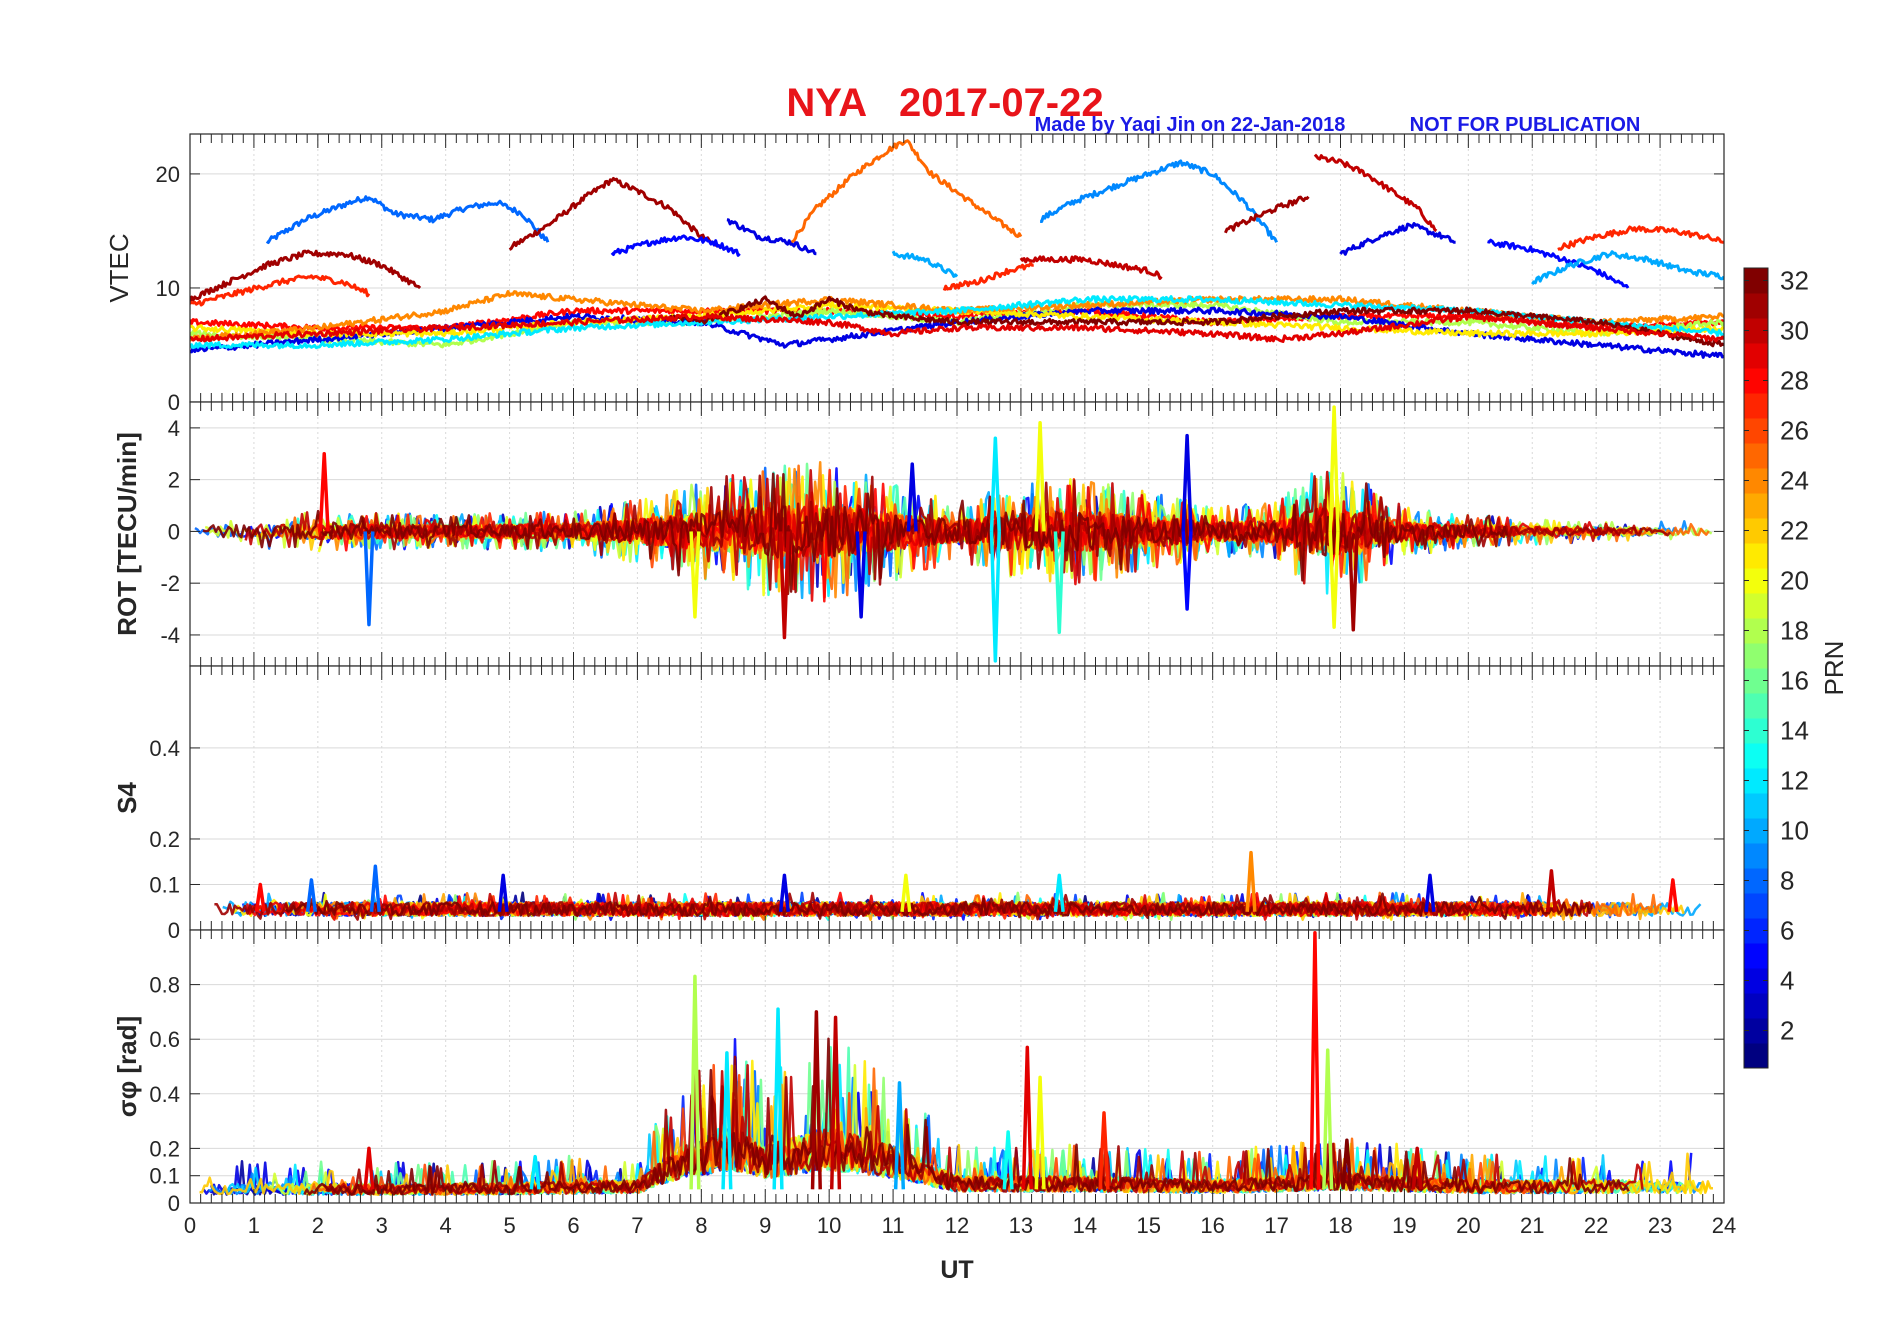 The width and height of the screenshot is (1902, 1330). I want to click on y-tick-label: 4, so click(174, 428).